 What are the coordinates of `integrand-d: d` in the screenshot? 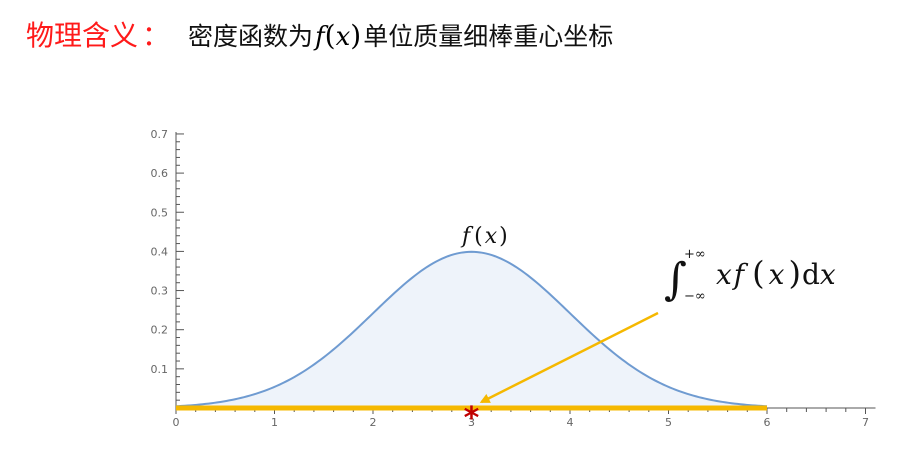 It's located at (811, 274).